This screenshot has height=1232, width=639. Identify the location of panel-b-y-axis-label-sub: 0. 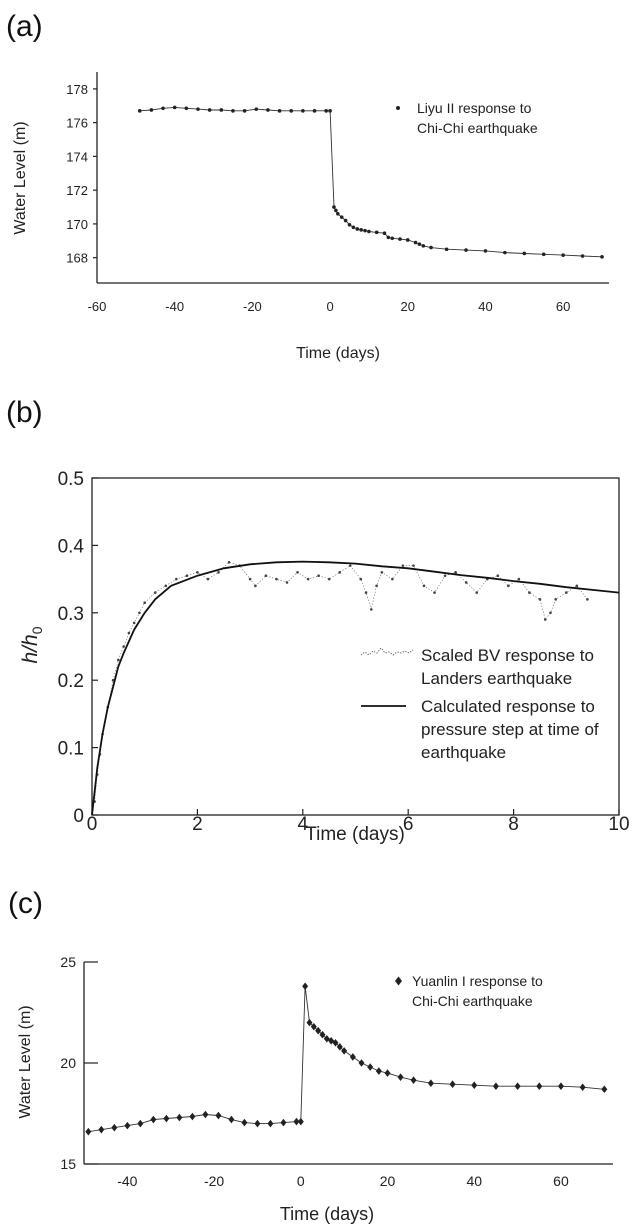
(37, 630).